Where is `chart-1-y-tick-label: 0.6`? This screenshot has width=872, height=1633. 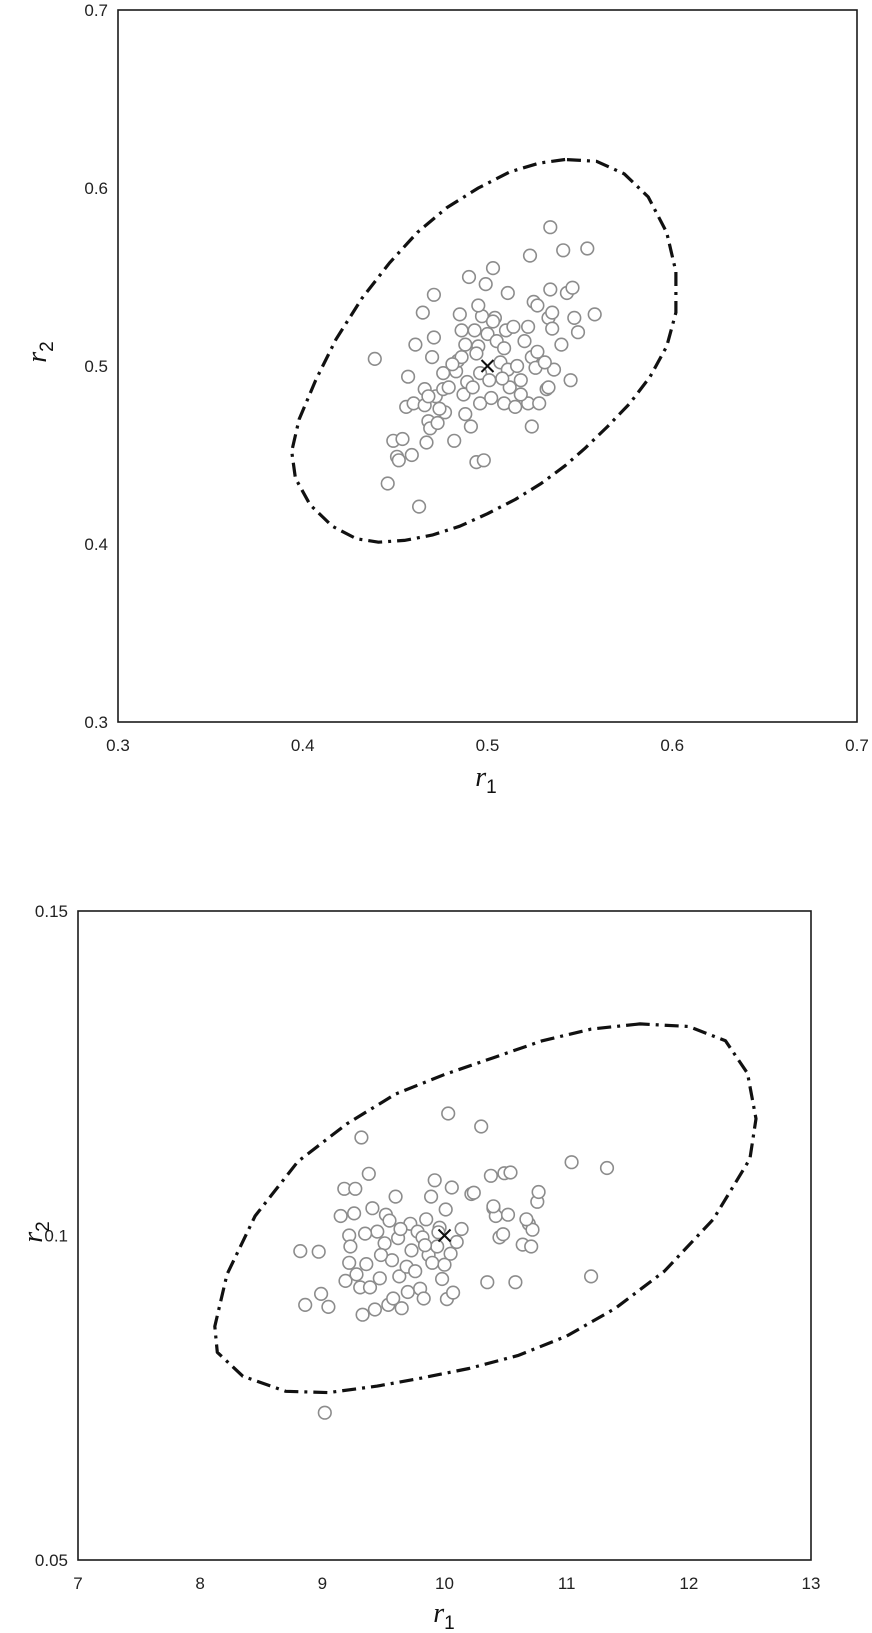 chart-1-y-tick-label: 0.6 is located at coordinates (96, 188).